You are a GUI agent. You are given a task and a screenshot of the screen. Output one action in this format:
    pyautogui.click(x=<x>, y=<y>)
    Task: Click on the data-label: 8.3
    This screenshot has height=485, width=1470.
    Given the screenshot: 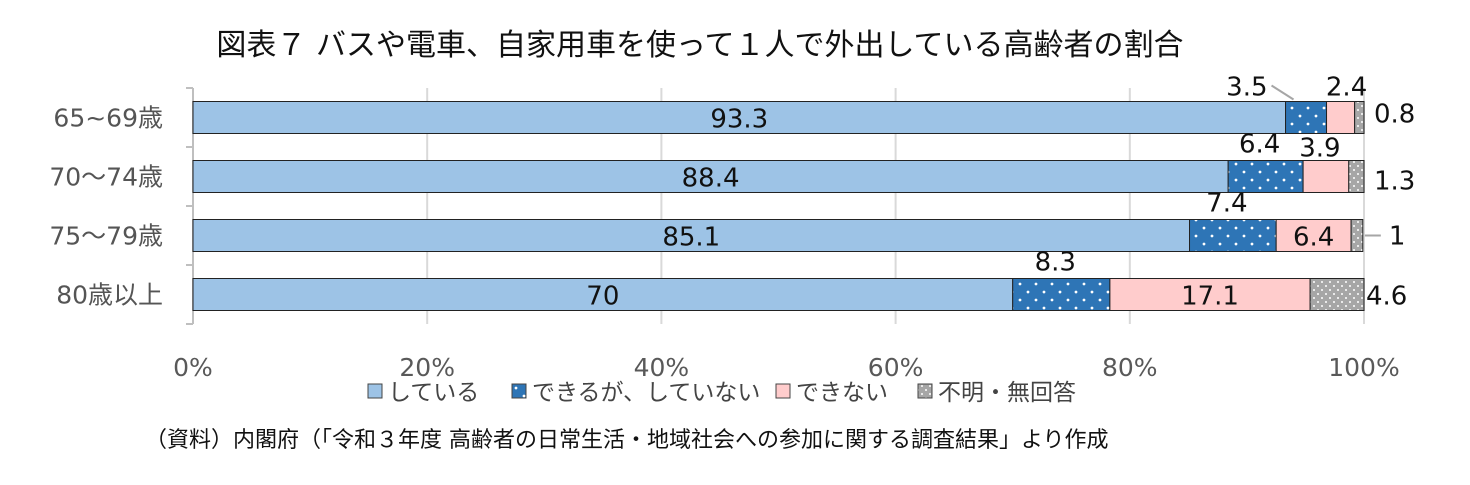 What is the action you would take?
    pyautogui.click(x=1055, y=263)
    